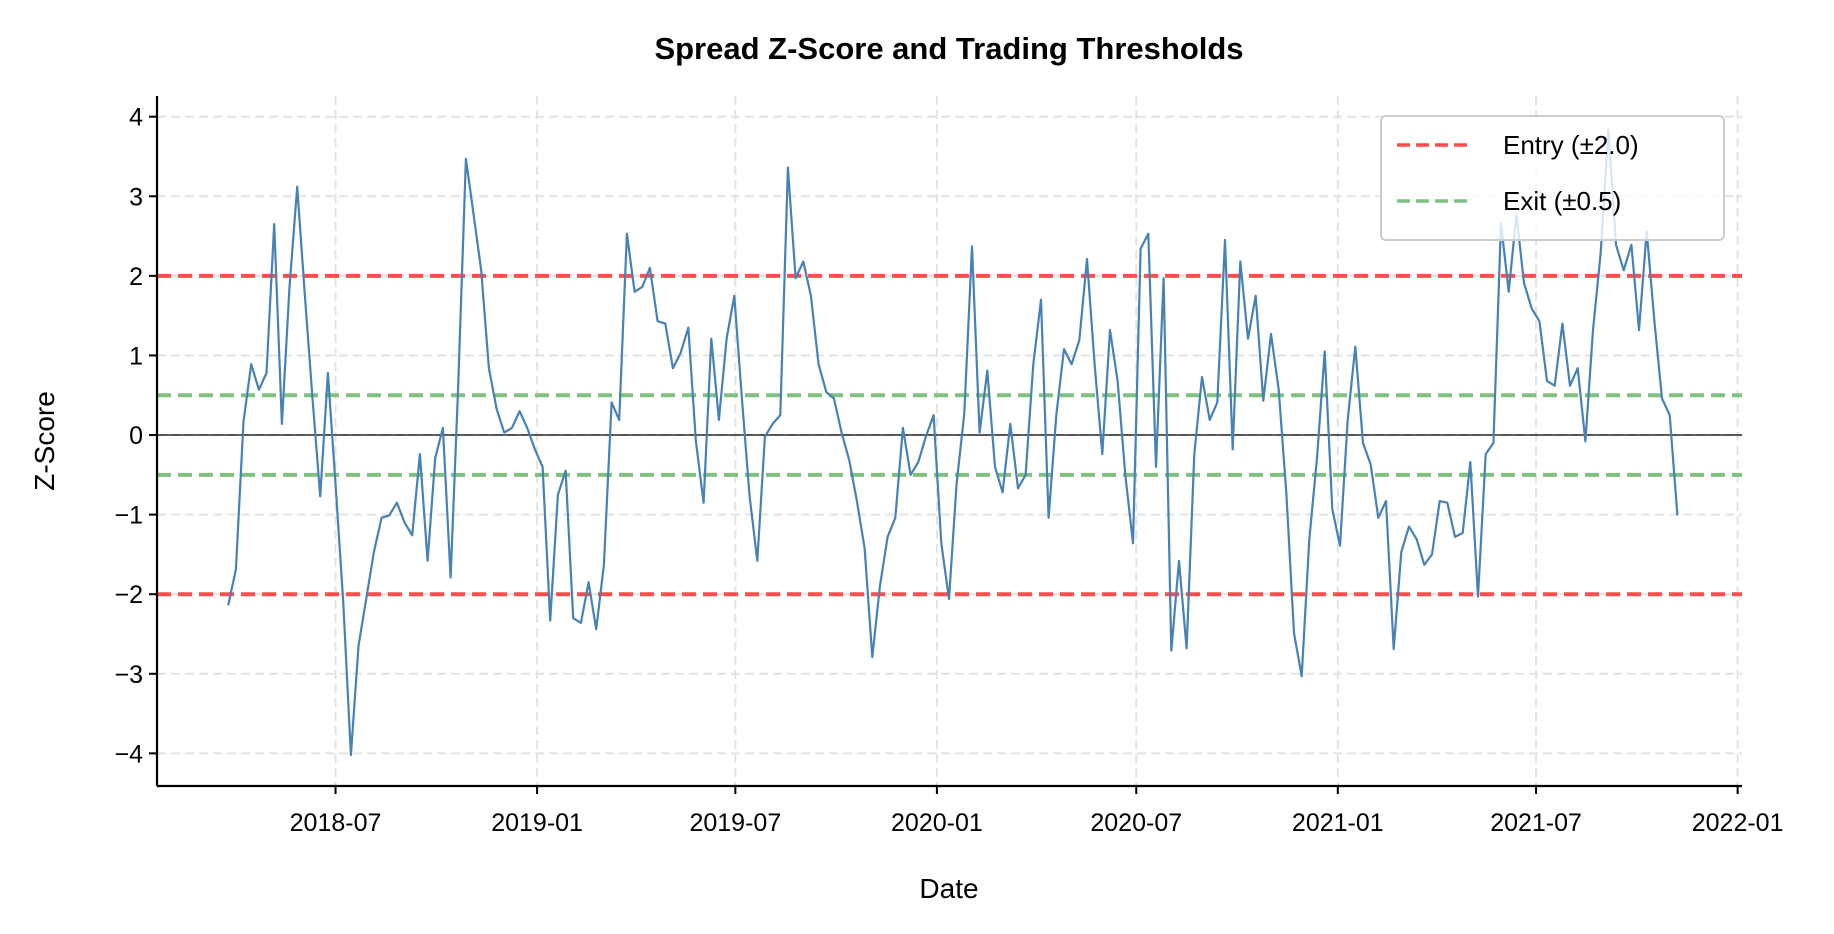  What do you see at coordinates (1136, 823) in the screenshot?
I see `x-tick-label: 2020-07` at bounding box center [1136, 823].